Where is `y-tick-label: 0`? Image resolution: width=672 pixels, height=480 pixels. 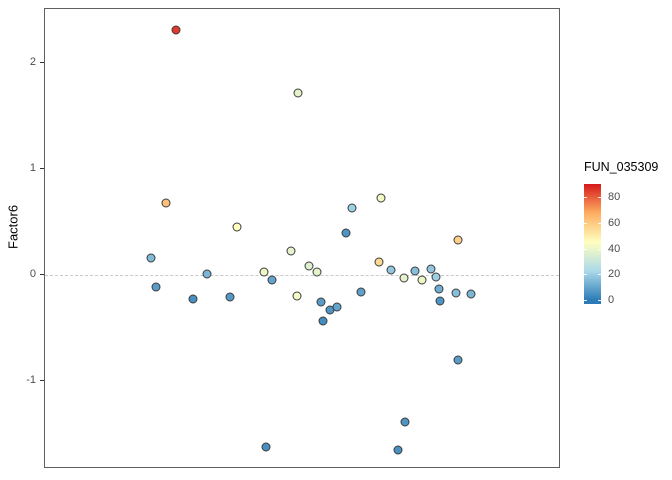 y-tick-label: 0 is located at coordinates (32, 274).